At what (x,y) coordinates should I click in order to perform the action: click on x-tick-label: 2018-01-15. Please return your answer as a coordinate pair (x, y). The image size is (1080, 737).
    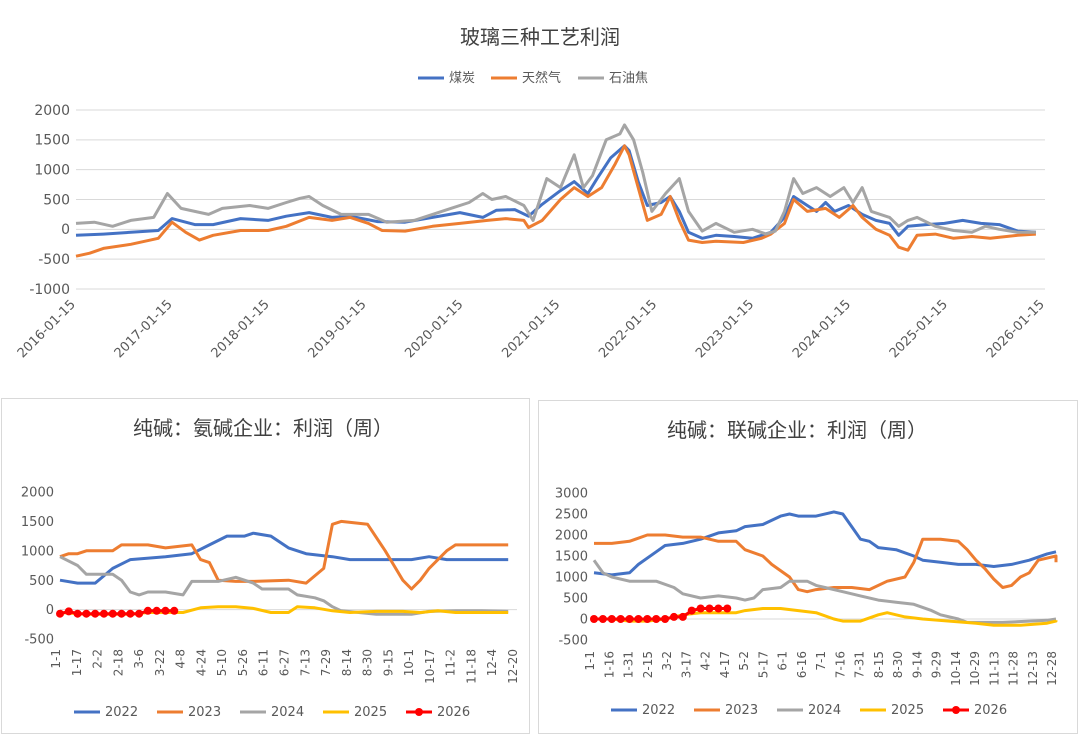
    Looking at the image, I should click on (241, 329).